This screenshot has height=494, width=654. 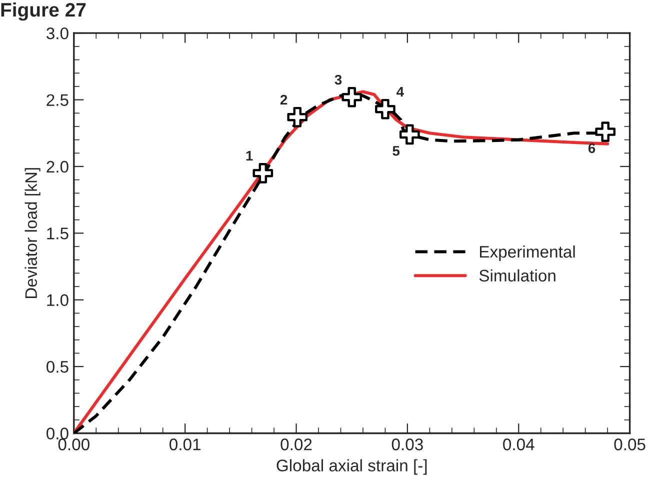 What do you see at coordinates (630, 444) in the screenshot?
I see `x-tick-label: 0.05` at bounding box center [630, 444].